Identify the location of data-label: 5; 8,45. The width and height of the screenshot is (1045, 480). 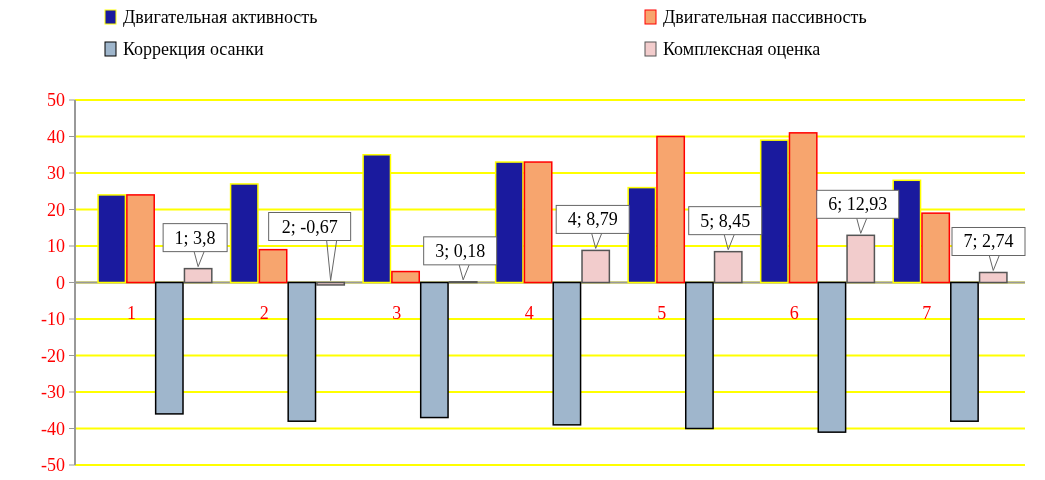
(725, 220).